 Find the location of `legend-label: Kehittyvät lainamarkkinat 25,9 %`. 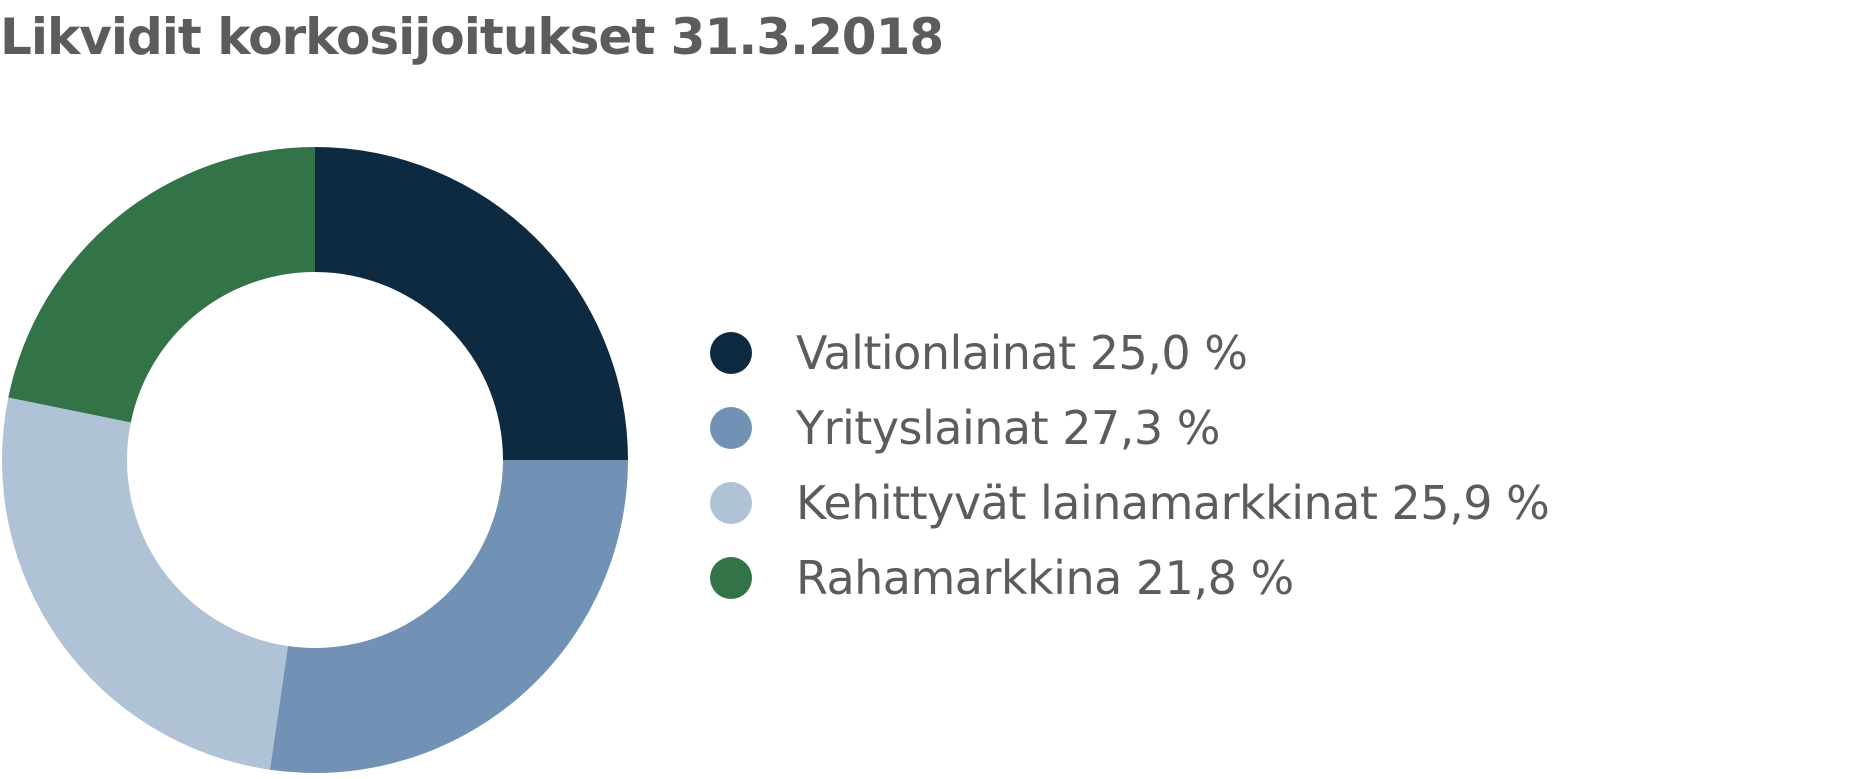

legend-label: Kehittyvät lainamarkkinat 25,9 % is located at coordinates (1173, 502).